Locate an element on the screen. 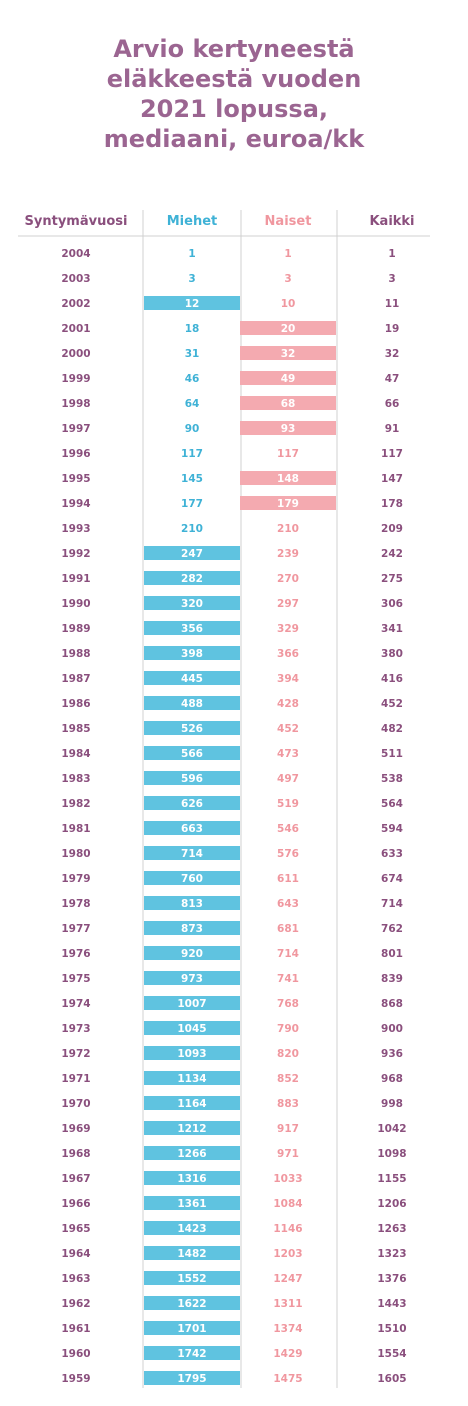 This screenshot has height=1406, width=468. title-line-1: Arvio kertyneestä is located at coordinates (234, 49).